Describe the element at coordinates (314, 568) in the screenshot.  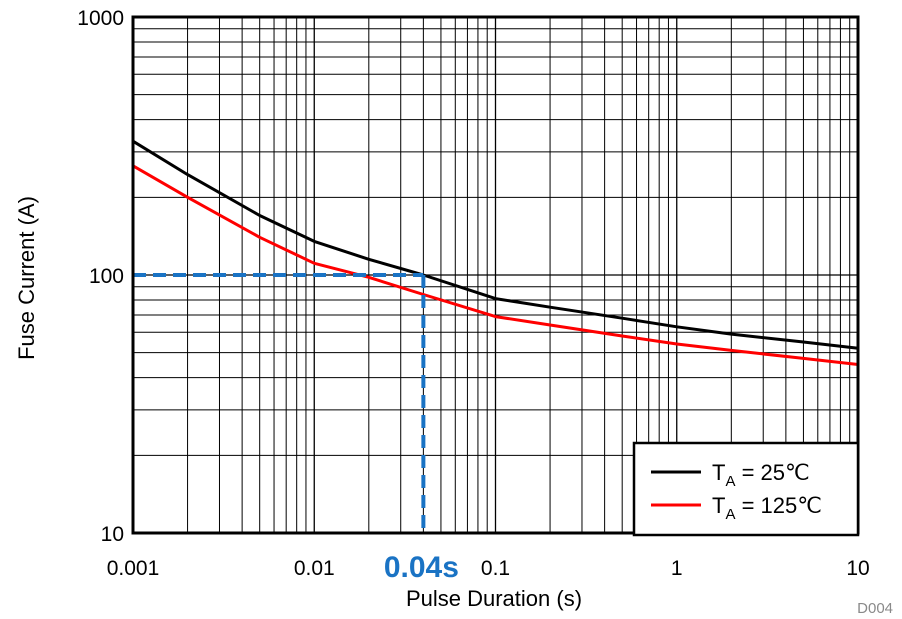
I see `x-tick-label: 0.01` at that location.